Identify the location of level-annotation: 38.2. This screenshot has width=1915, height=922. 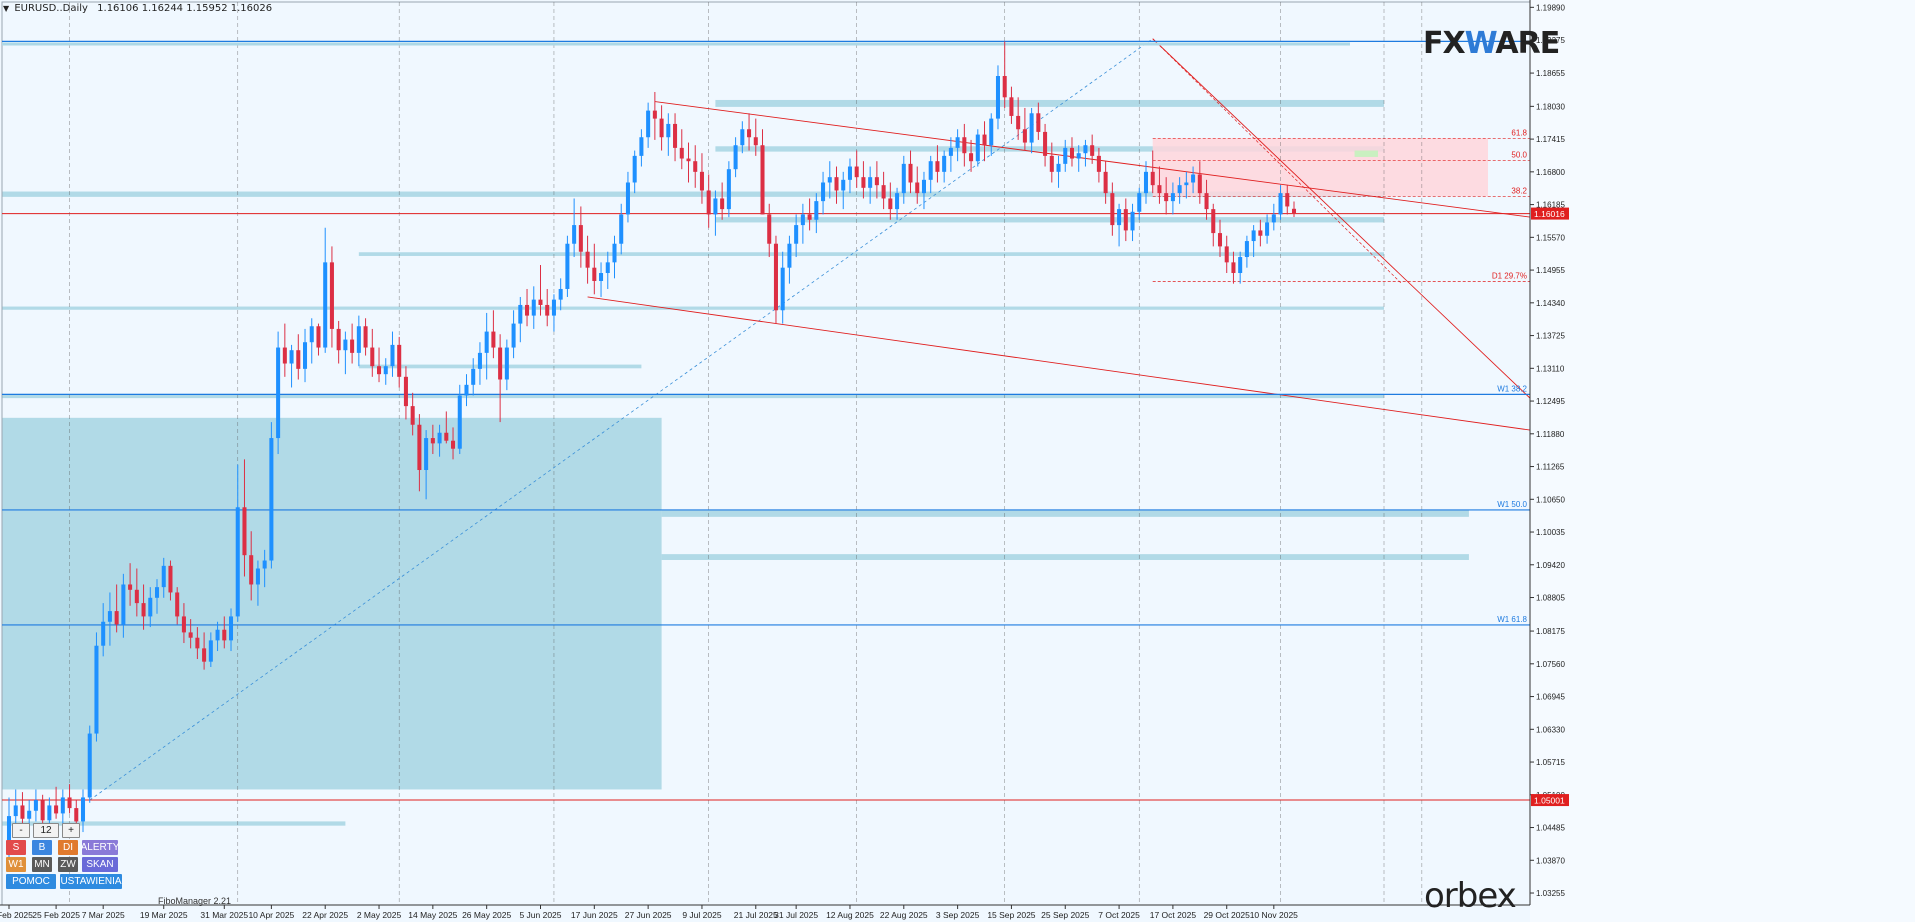
(1519, 190).